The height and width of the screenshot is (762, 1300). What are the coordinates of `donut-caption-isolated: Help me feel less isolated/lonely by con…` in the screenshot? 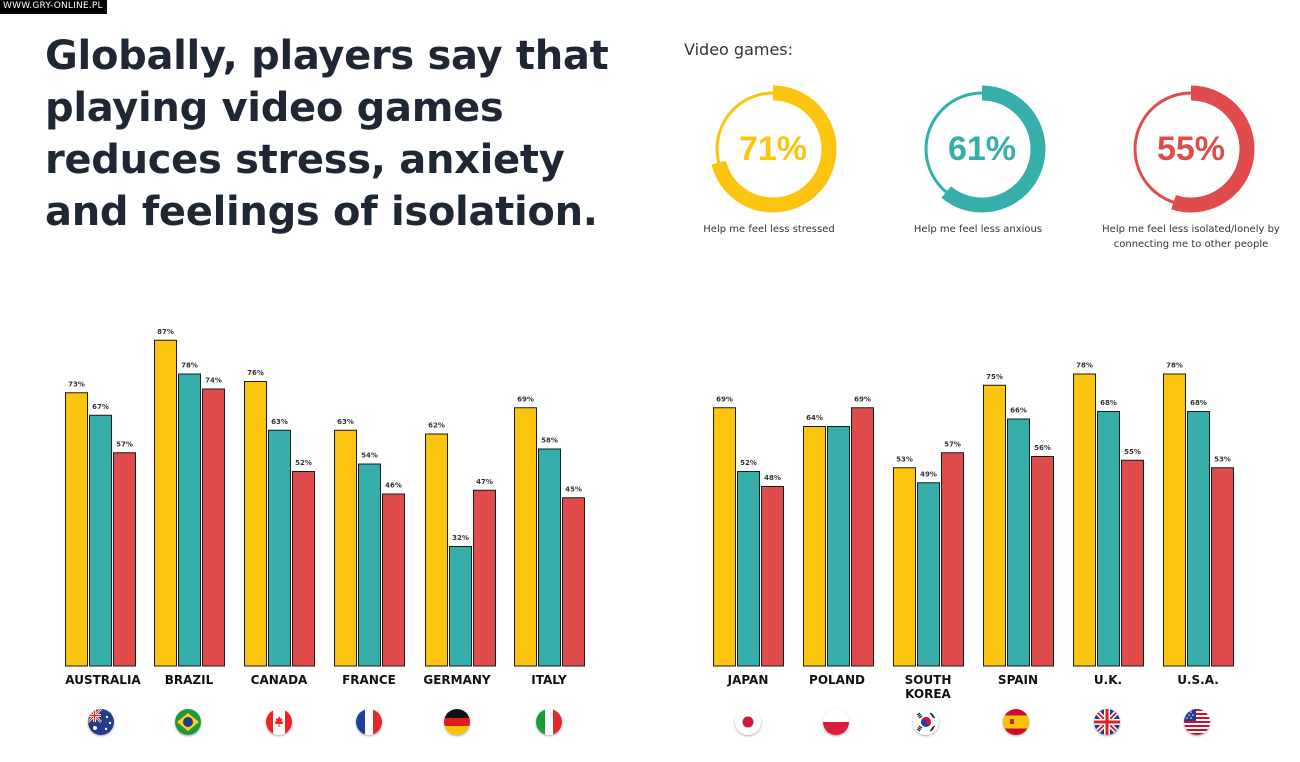 It's located at (1191, 237).